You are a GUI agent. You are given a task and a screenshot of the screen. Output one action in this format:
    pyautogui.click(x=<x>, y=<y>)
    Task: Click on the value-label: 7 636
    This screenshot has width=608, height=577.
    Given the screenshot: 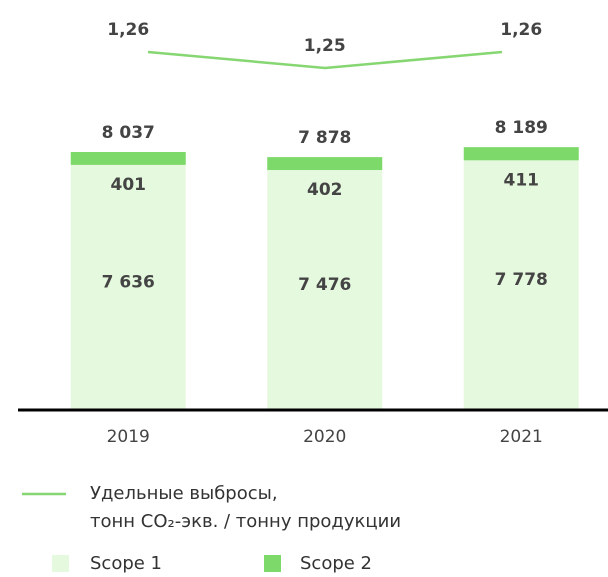 What is the action you would take?
    pyautogui.click(x=128, y=282)
    